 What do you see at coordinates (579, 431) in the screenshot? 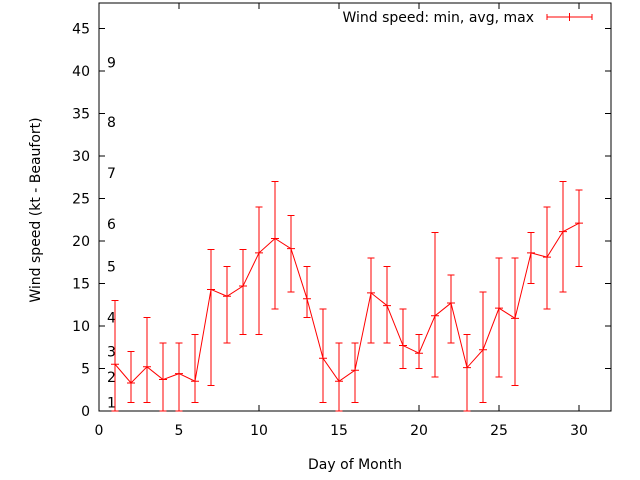
I see `x-tick-label: 30` at bounding box center [579, 431].